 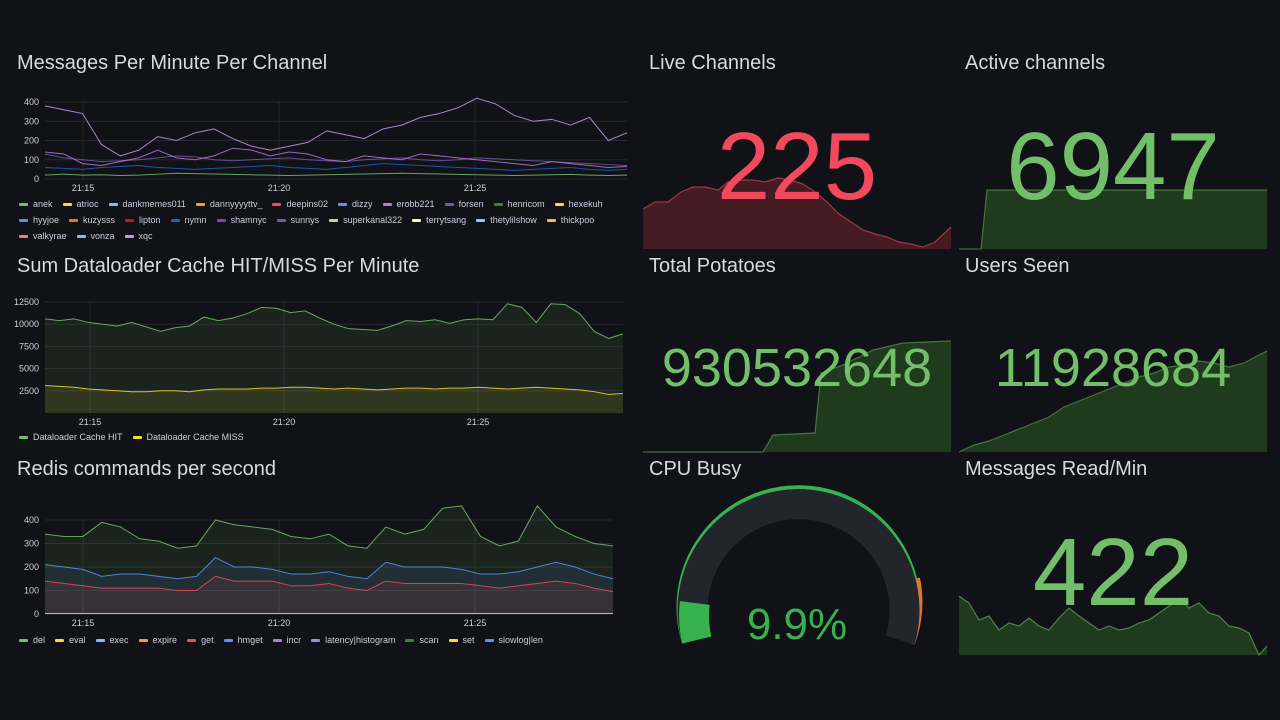 I want to click on legend-label: scan, so click(x=429, y=640).